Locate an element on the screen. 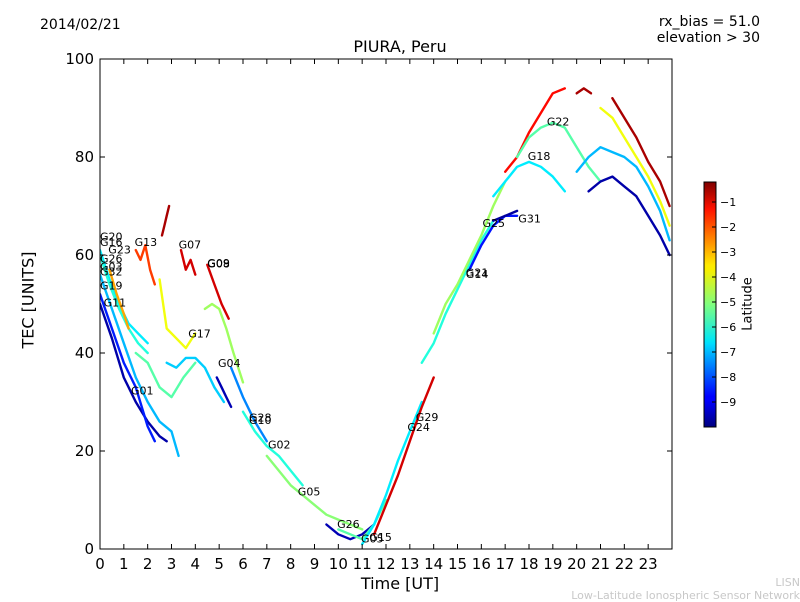  satellite-label-g23: G23 is located at coordinates (119, 250).